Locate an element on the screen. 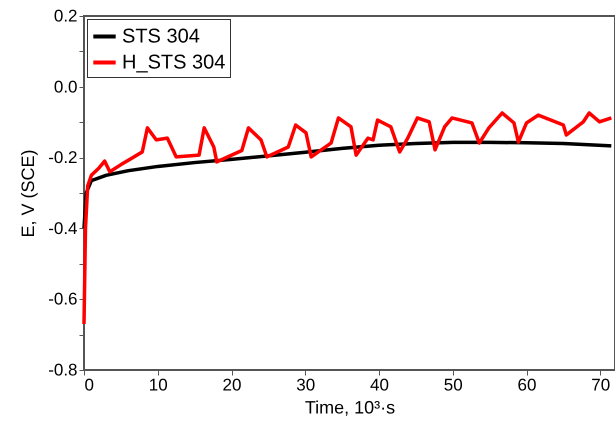  x-tick-label: 20 is located at coordinates (232, 385).